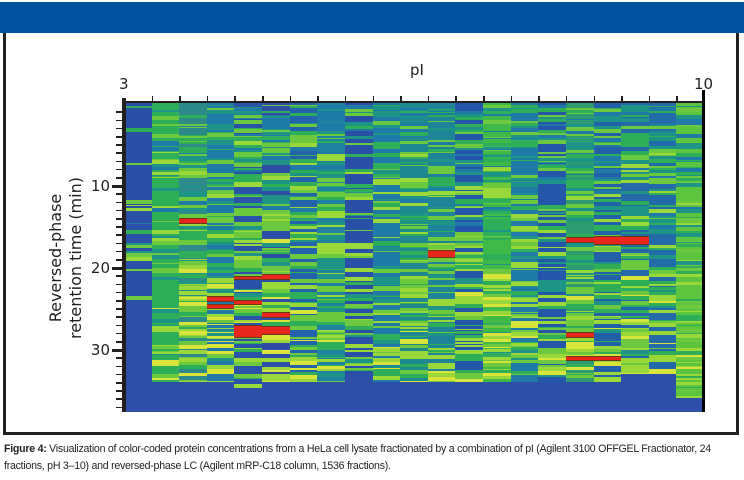 The width and height of the screenshot is (744, 480). Describe the element at coordinates (417, 70) in the screenshot. I see `x-axis-title: pI` at that location.